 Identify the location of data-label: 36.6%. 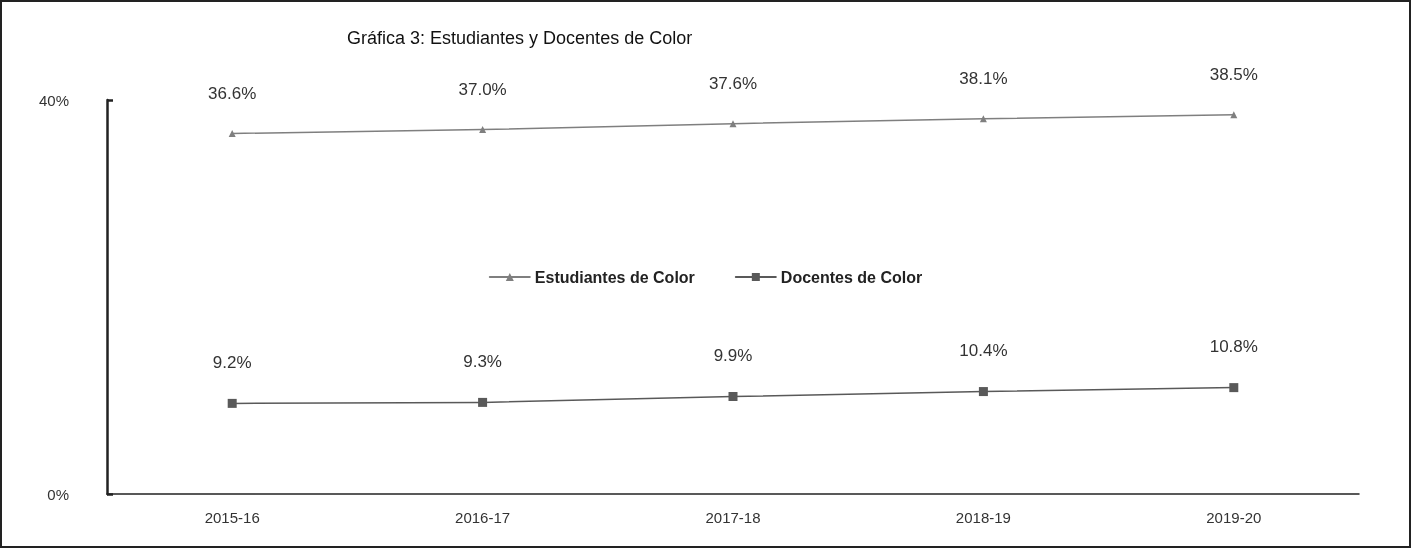
(232, 93).